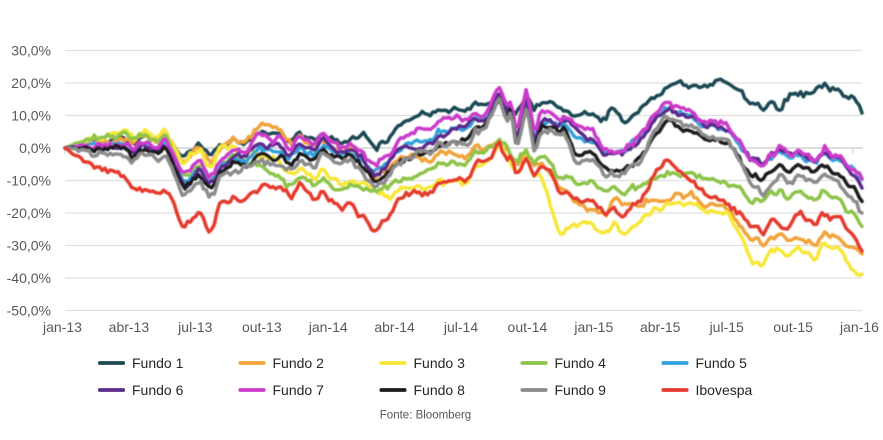 This screenshot has width=883, height=440. I want to click on svg-text: -40,0%, so click(29, 278).